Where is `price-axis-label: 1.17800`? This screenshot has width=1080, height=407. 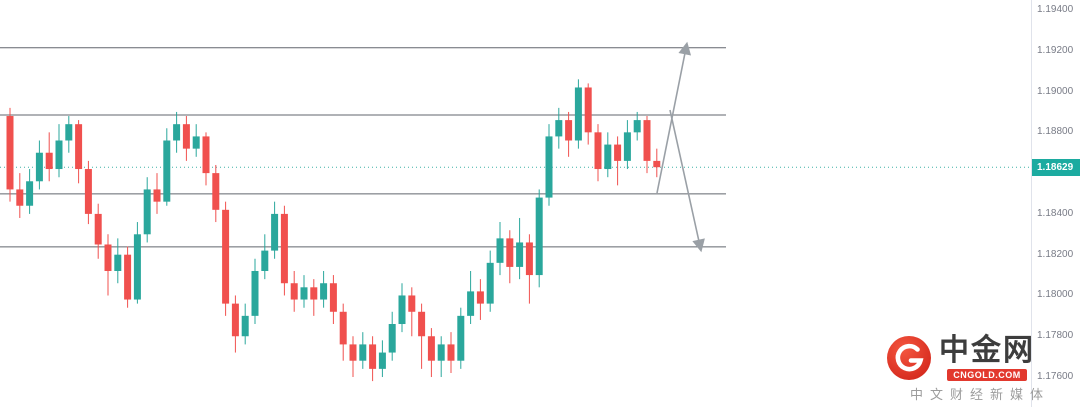 price-axis-label: 1.17800 is located at coordinates (1055, 336).